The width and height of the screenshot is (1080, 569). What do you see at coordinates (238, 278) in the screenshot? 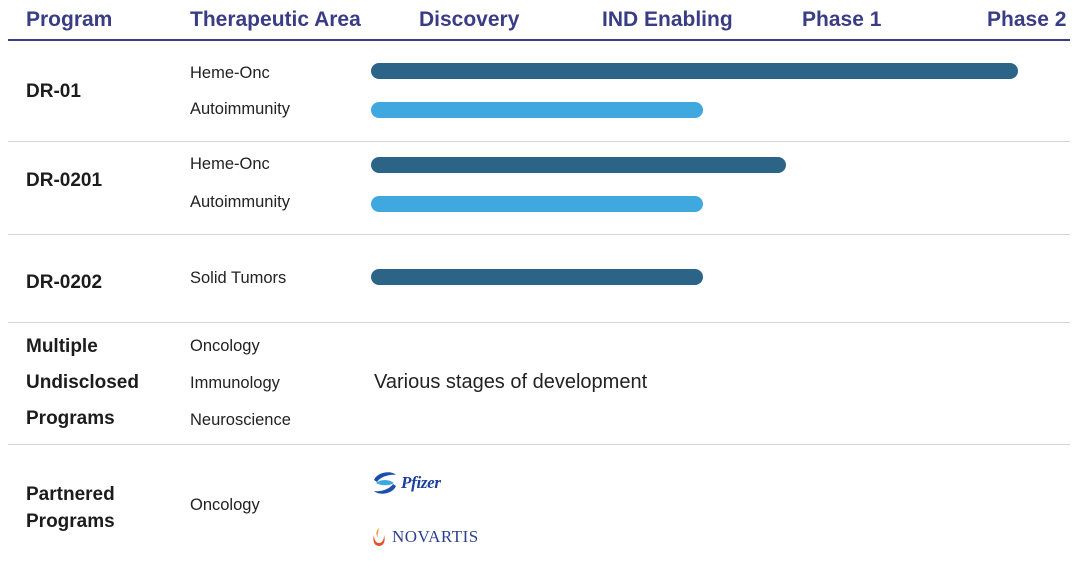
I see `area-solid-tumors: Solid Tumors` at bounding box center [238, 278].